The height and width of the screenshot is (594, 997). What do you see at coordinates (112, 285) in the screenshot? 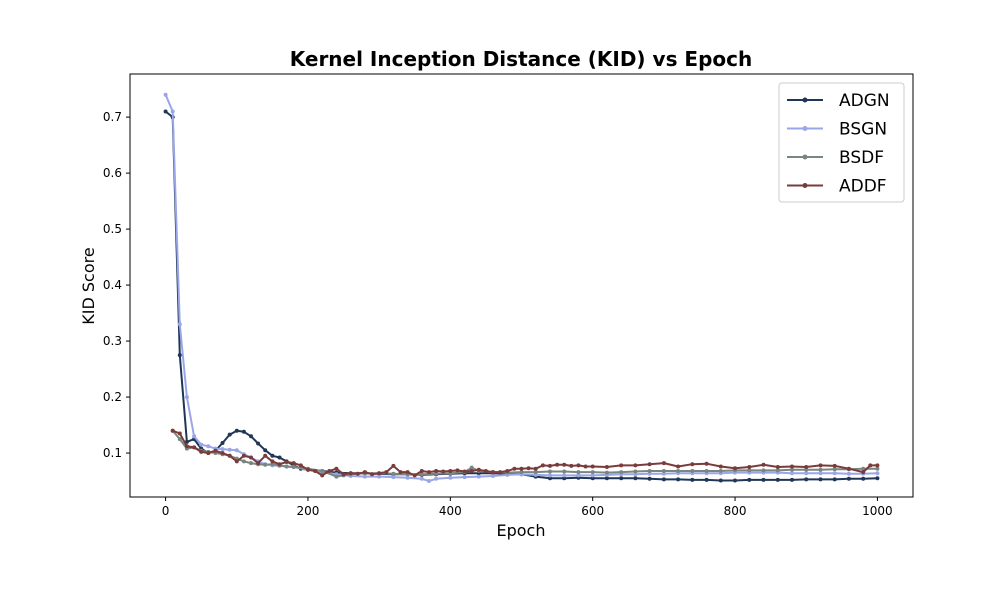
I see `y-tick-label: 0.4` at bounding box center [112, 285].